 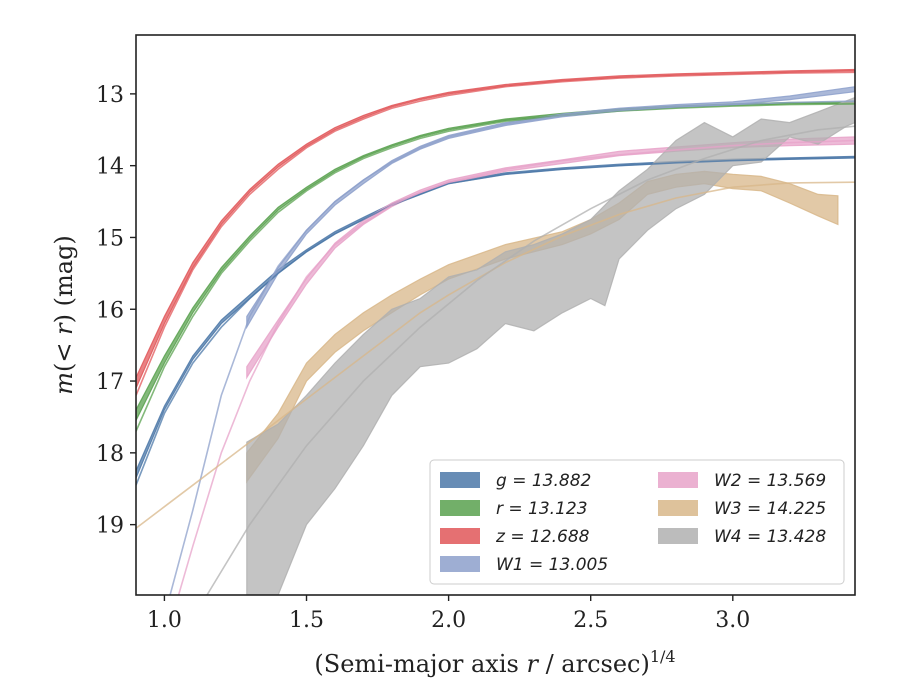 I want to click on legend-label-r: r = 13.123, so click(x=542, y=509).